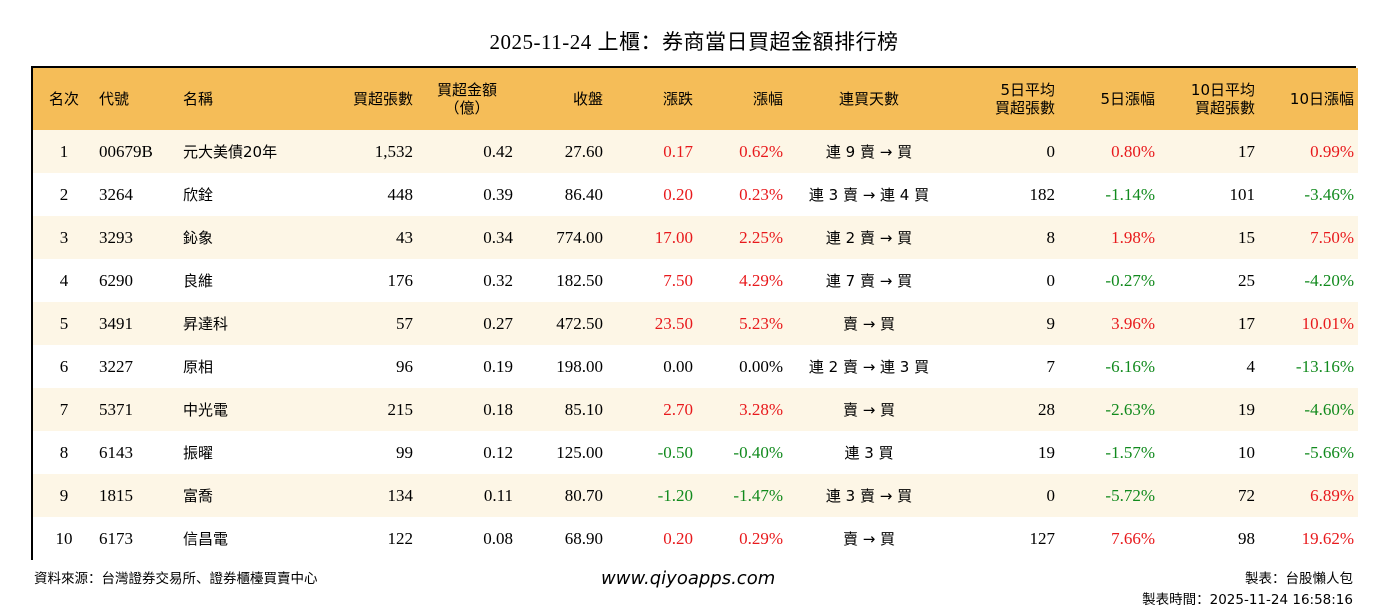 The image size is (1388, 612). What do you see at coordinates (652, 99) in the screenshot?
I see `column-header: 漲跌` at bounding box center [652, 99].